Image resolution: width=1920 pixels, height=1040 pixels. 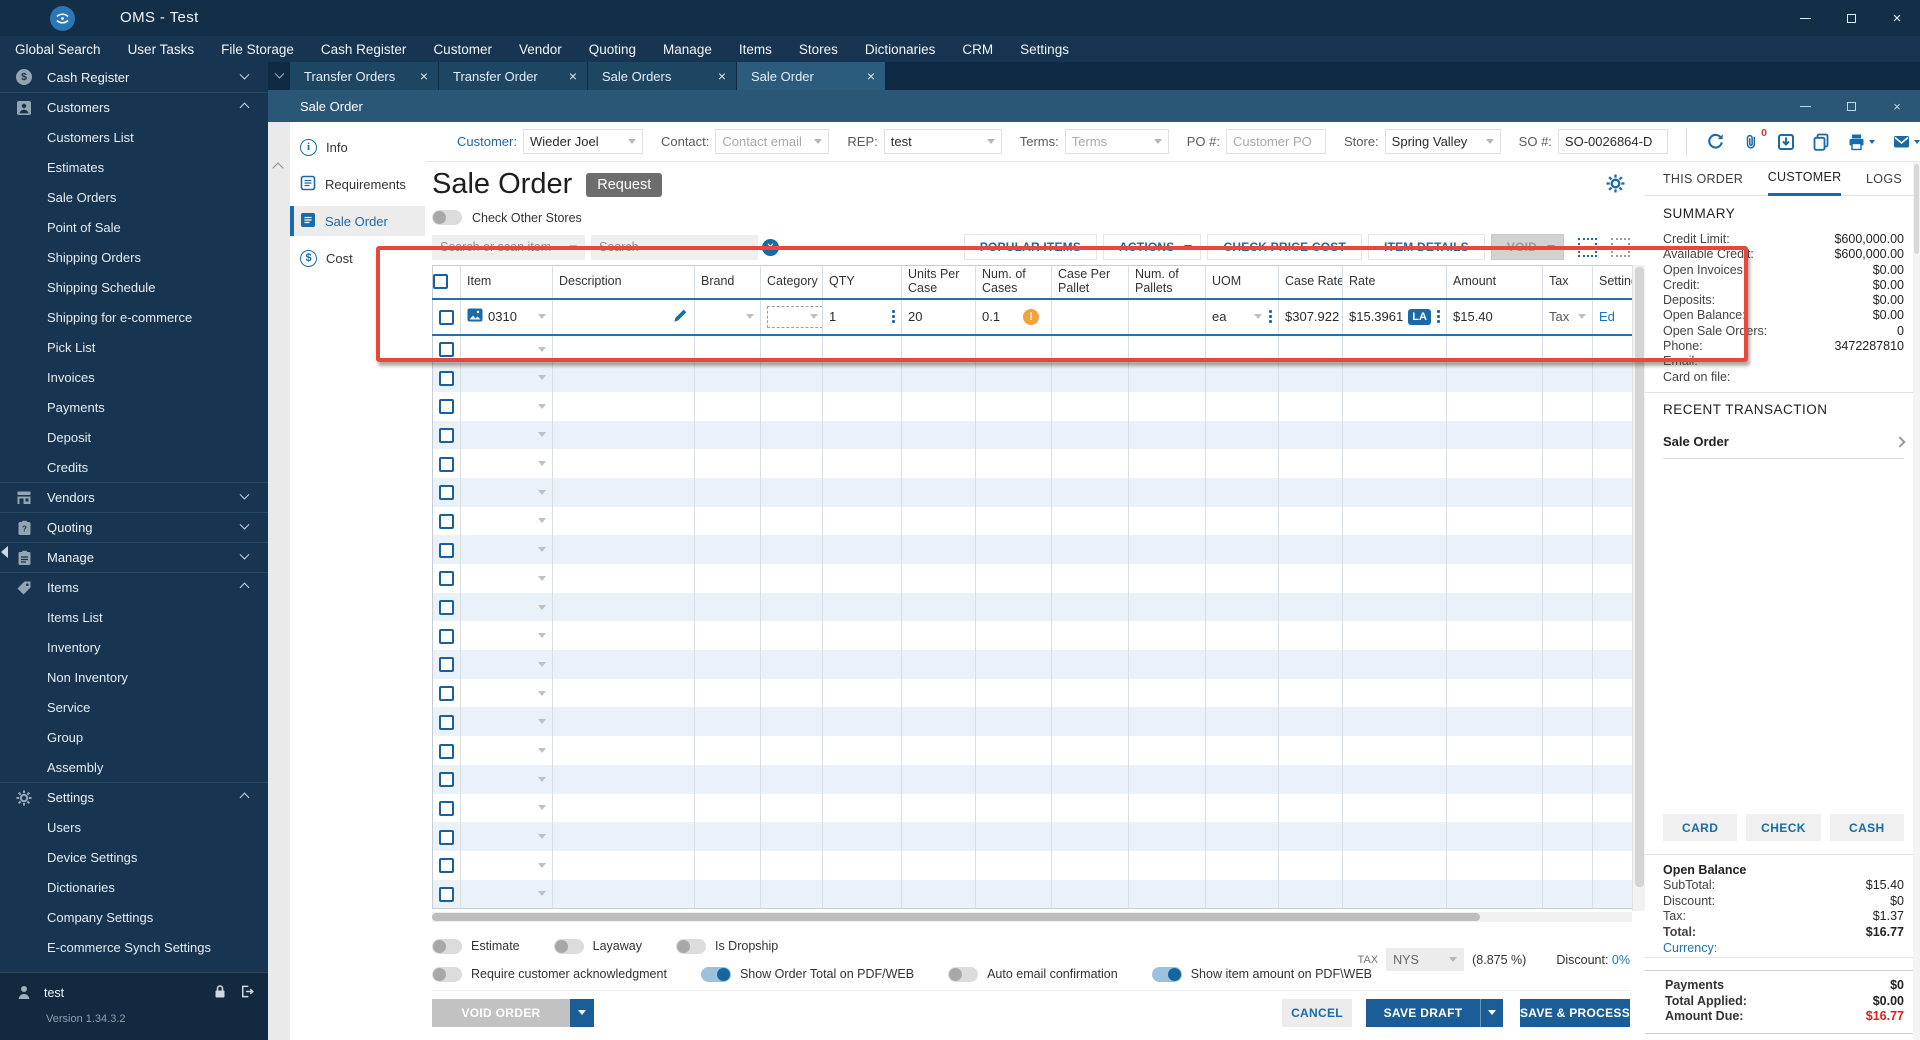 I want to click on tab-logs: LOGS, so click(x=1884, y=178).